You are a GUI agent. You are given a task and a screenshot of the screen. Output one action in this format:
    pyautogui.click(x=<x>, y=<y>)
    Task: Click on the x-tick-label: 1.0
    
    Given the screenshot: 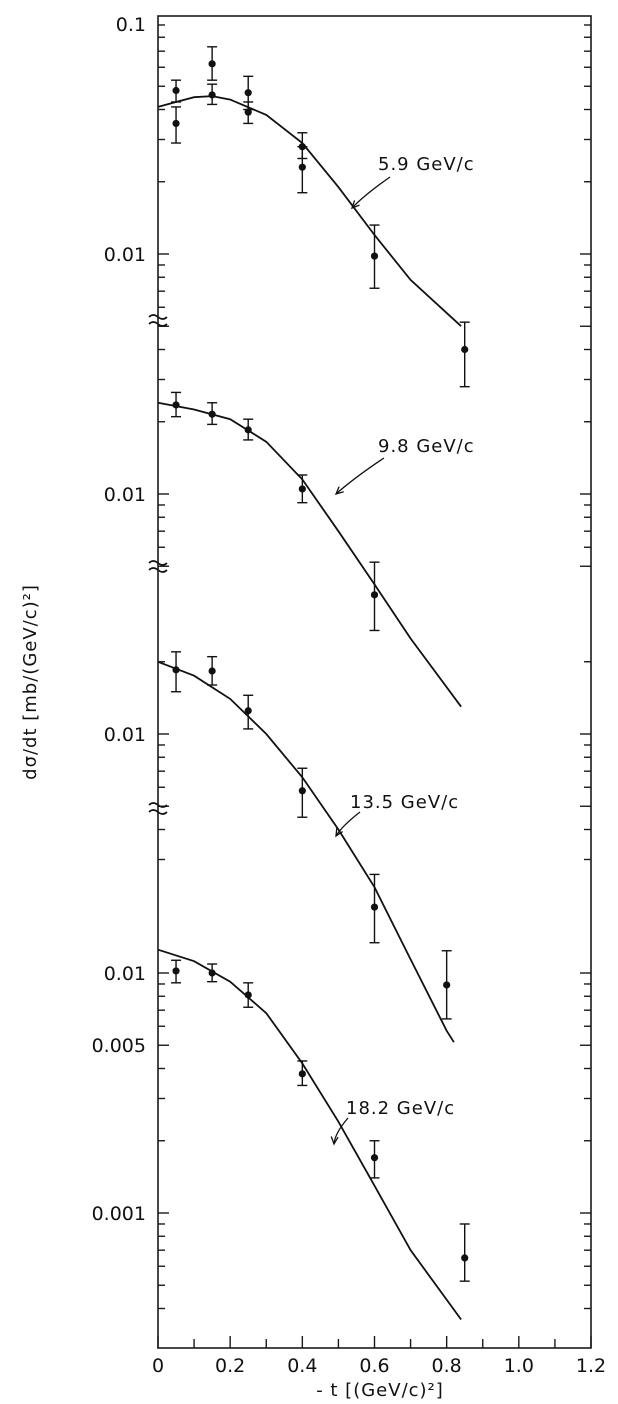 What is the action you would take?
    pyautogui.click(x=519, y=1366)
    